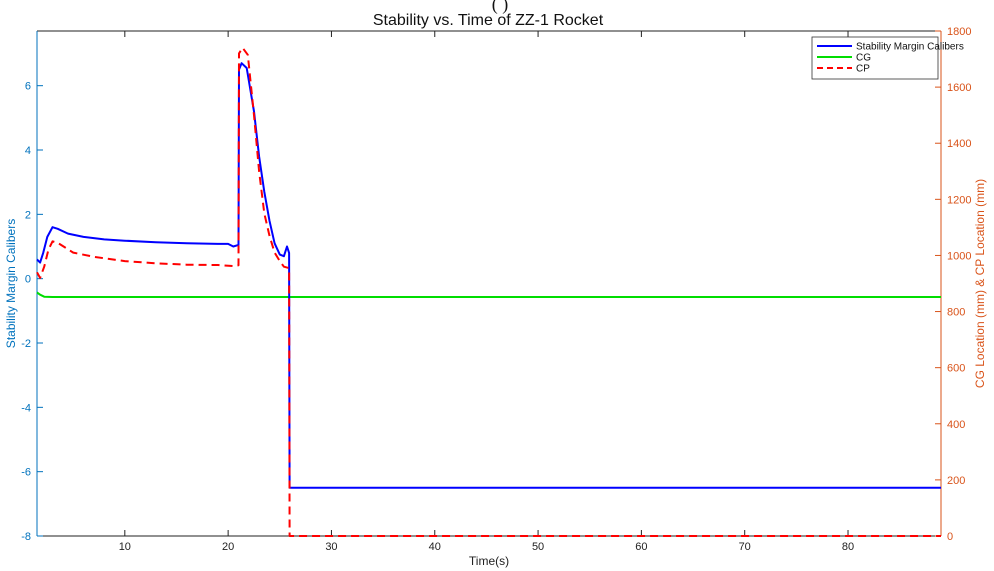  What do you see at coordinates (28, 215) in the screenshot?
I see `y-left-tick-label: 2` at bounding box center [28, 215].